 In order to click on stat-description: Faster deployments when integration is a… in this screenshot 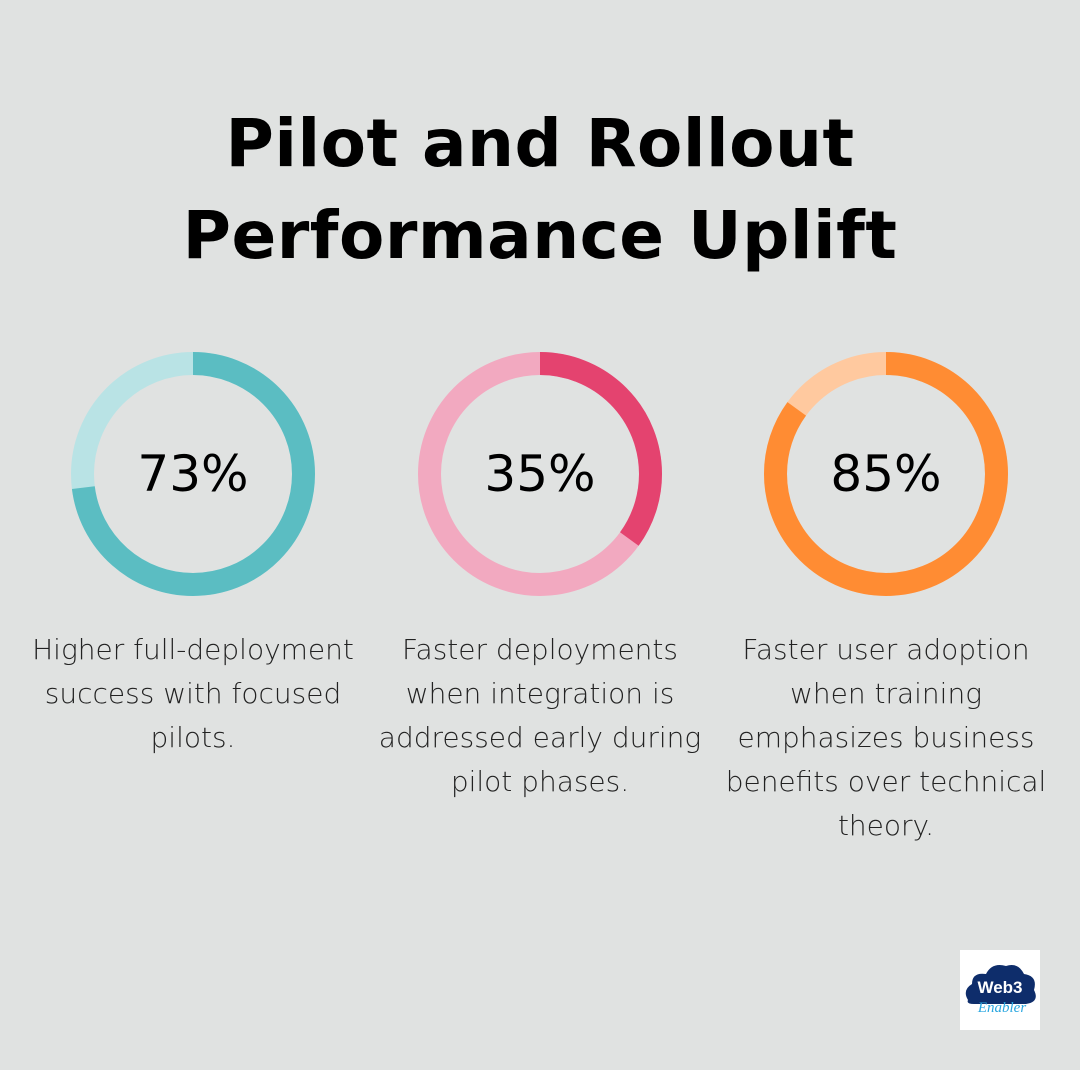, I will do `click(540, 715)`.